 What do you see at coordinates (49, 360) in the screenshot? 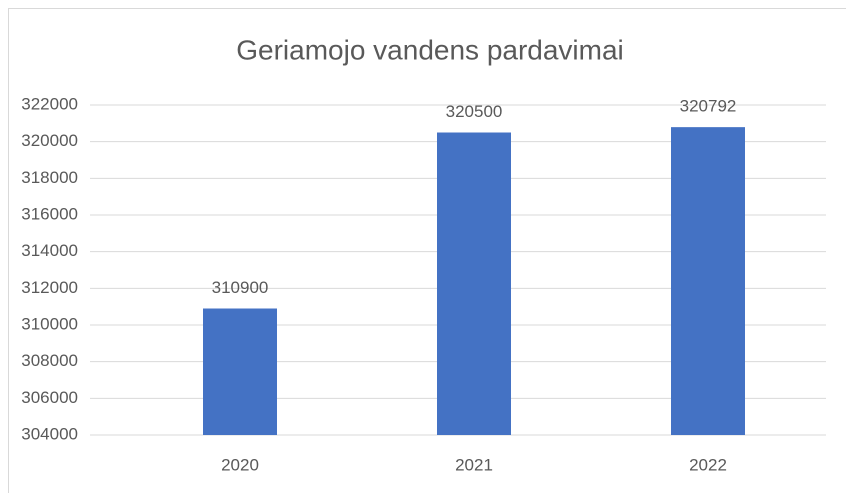
I see `y-tick-label: 308000` at bounding box center [49, 360].